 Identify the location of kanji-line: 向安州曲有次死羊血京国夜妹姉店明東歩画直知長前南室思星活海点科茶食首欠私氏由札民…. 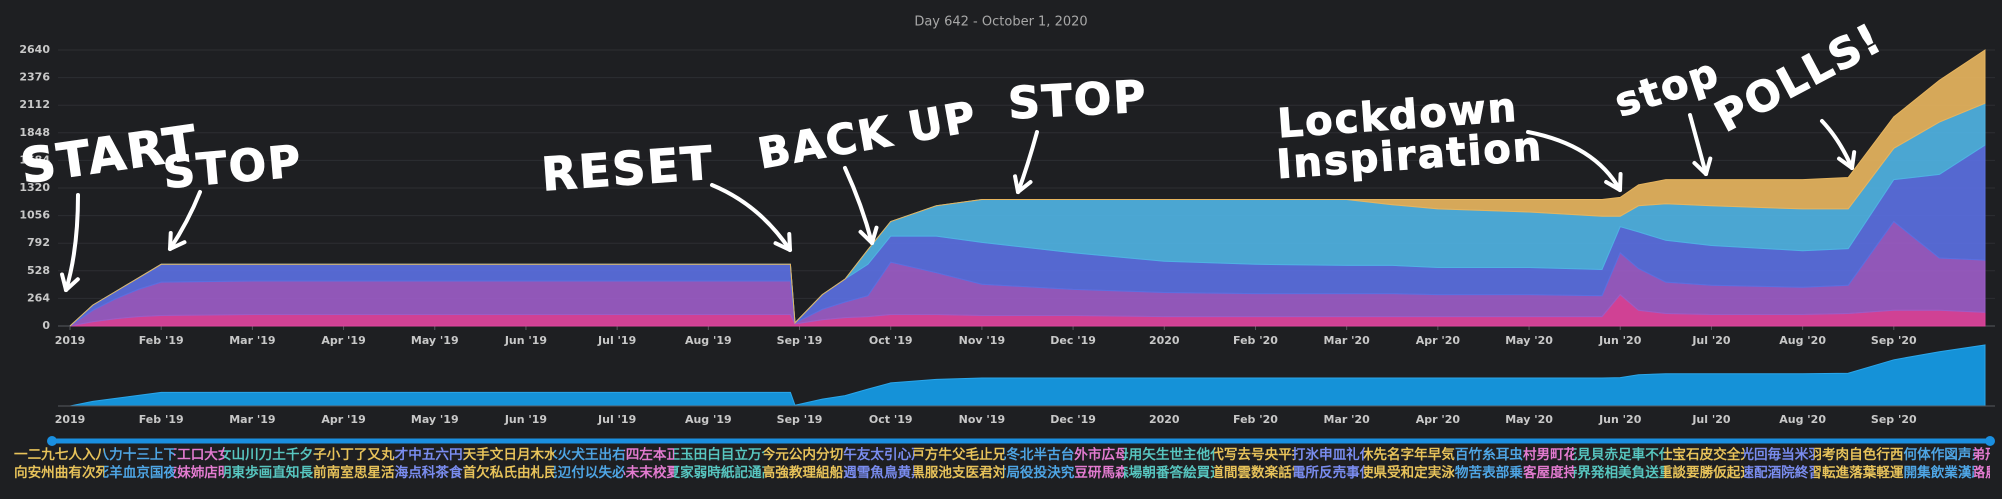
(1002, 473).